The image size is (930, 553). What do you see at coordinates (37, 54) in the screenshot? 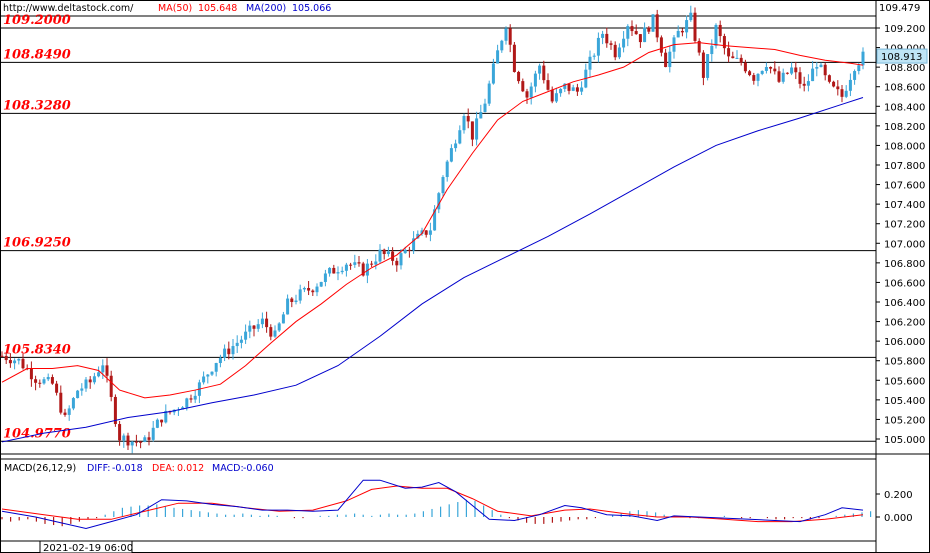
I see `level-label: 108.8490` at bounding box center [37, 54].